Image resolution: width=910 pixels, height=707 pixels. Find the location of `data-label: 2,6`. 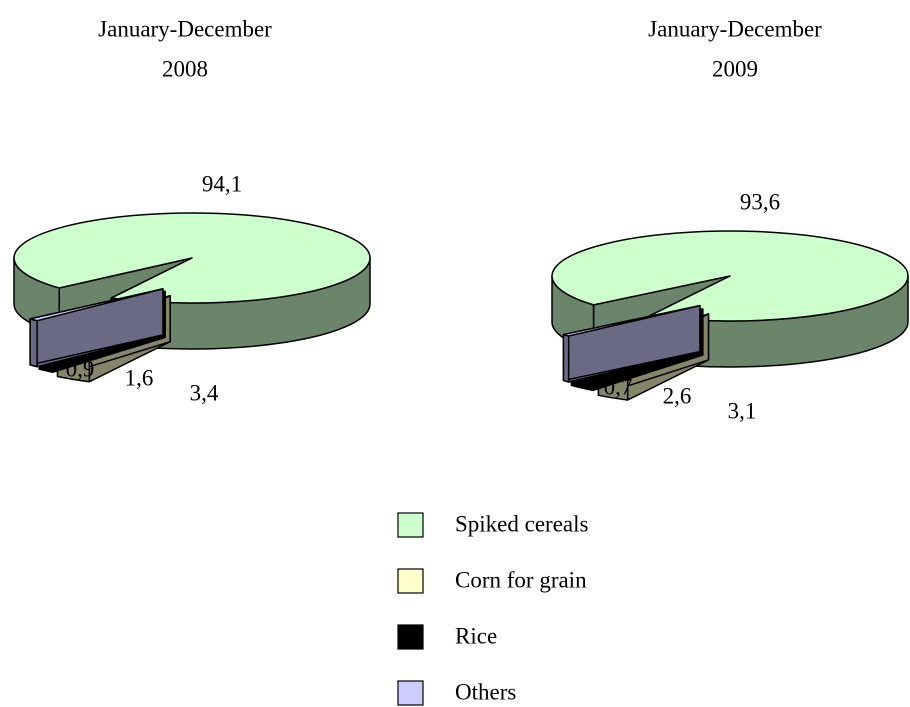

data-label: 2,6 is located at coordinates (677, 395).